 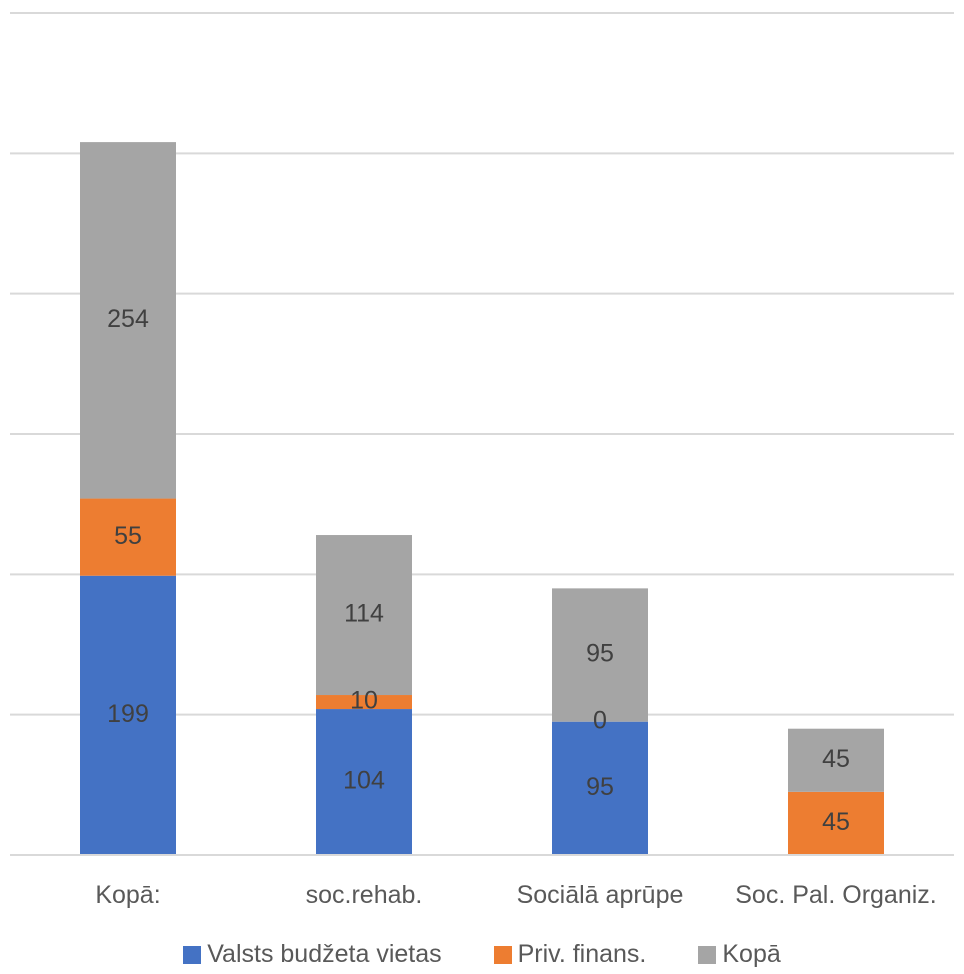 What do you see at coordinates (835, 895) in the screenshot?
I see `category-label: Soc. Pal. Organiz.` at bounding box center [835, 895].